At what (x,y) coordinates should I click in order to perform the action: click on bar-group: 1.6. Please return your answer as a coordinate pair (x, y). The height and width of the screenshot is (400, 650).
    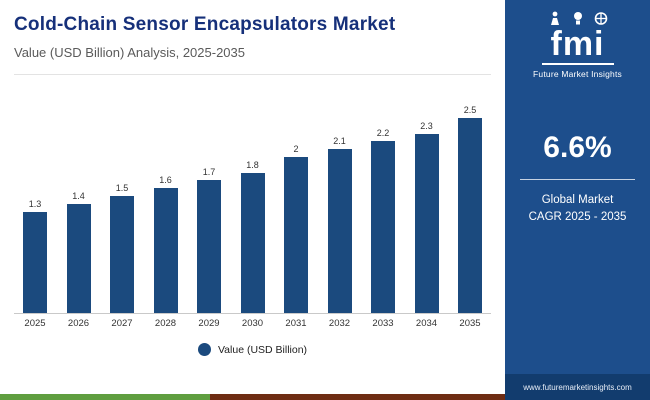
    Looking at the image, I should click on (166, 244).